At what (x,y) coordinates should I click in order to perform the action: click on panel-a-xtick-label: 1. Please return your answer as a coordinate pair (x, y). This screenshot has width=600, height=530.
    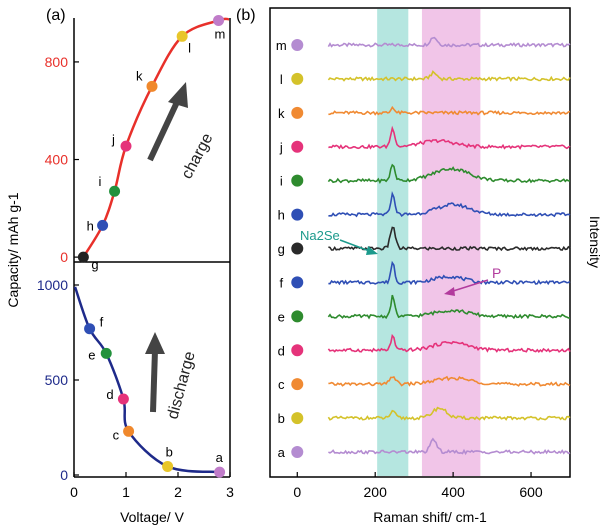
    Looking at the image, I should click on (126, 492).